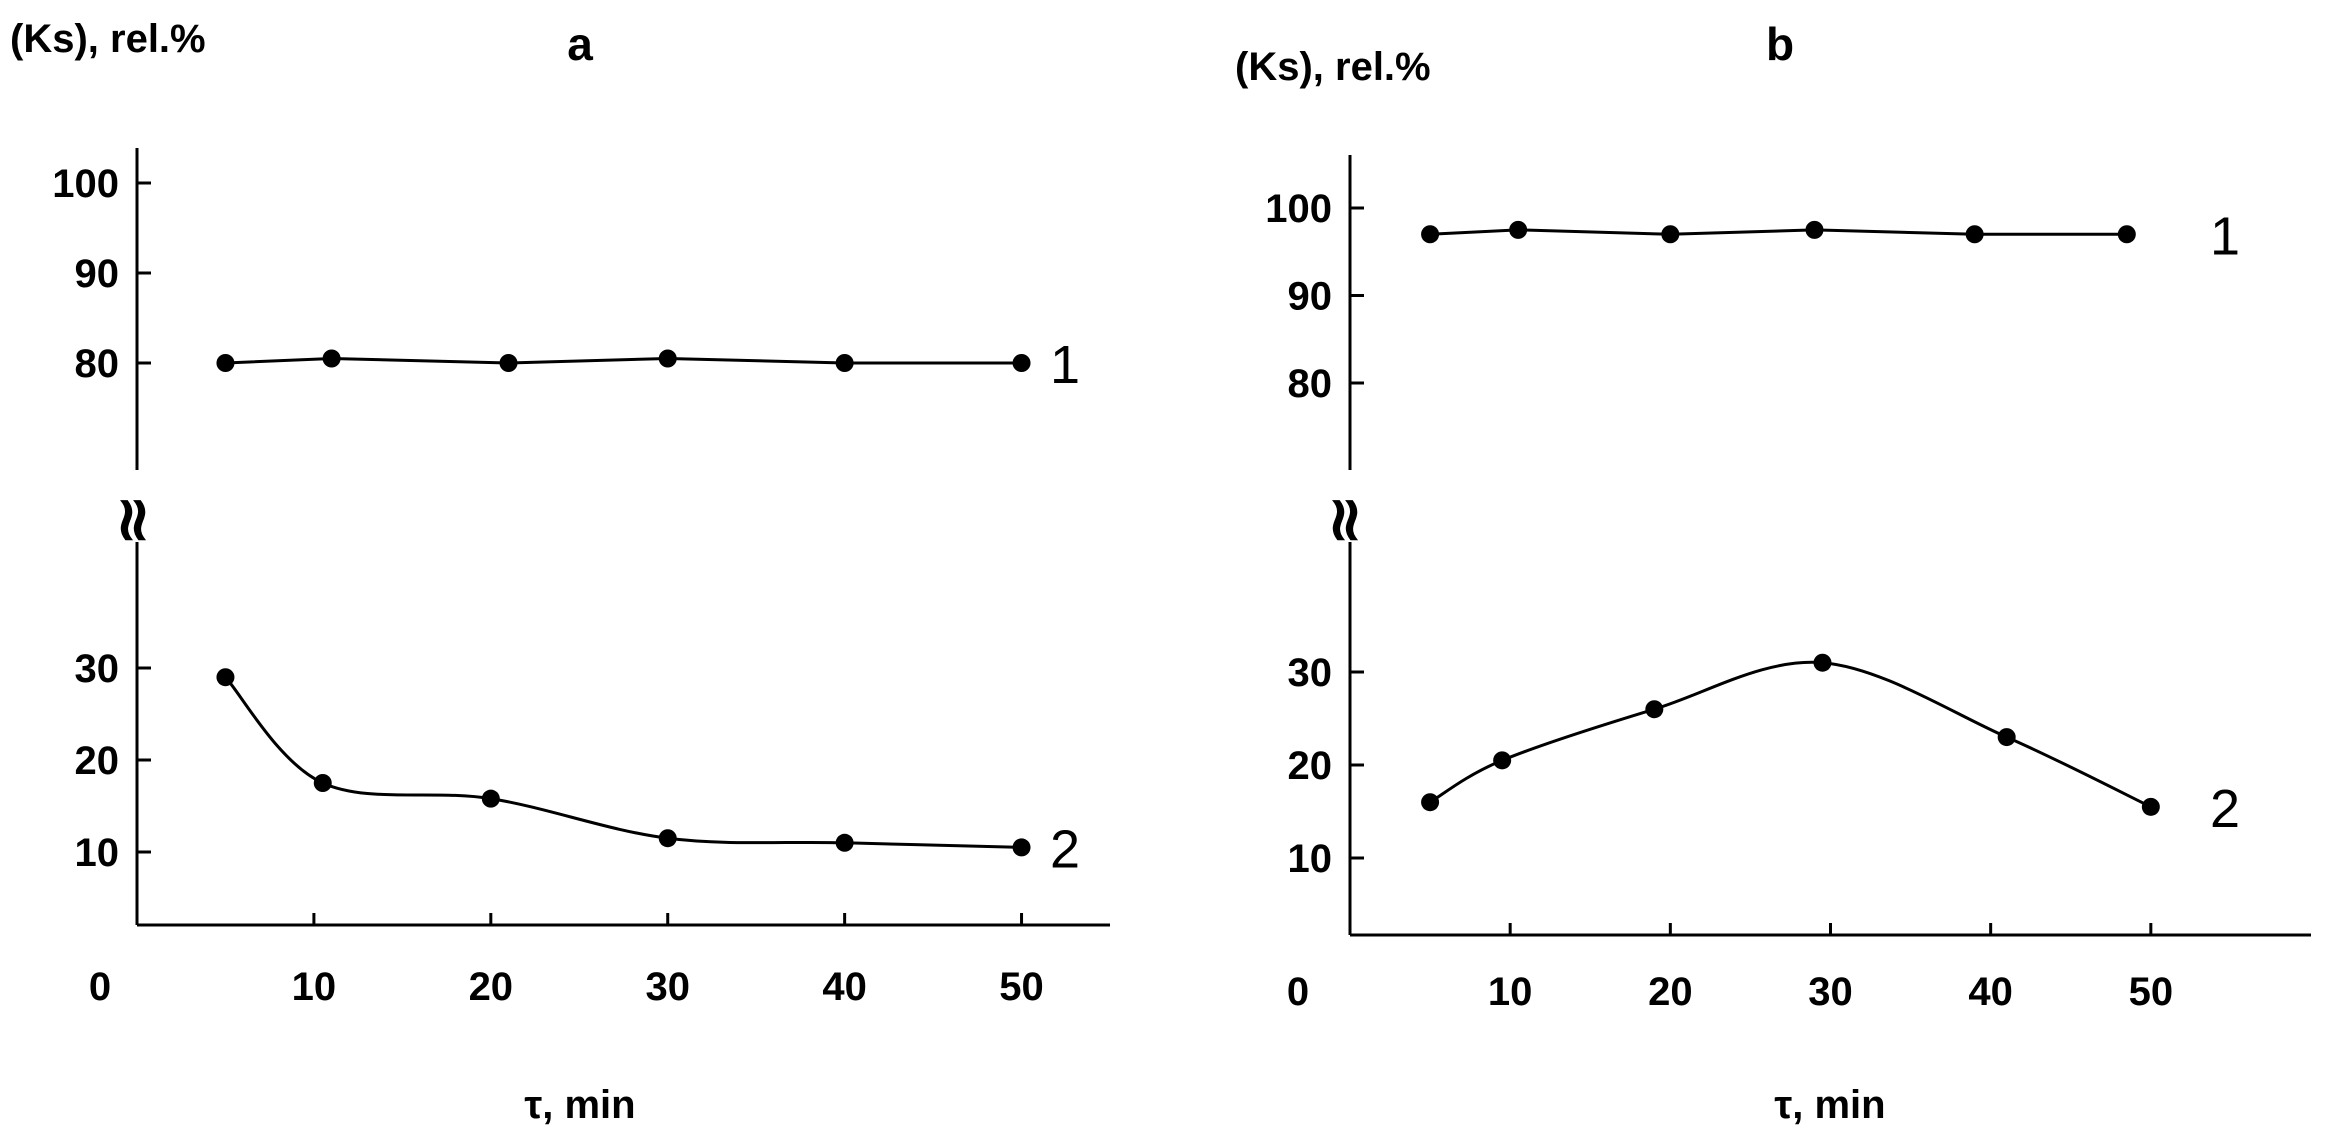 The image size is (2331, 1146). What do you see at coordinates (580, 44) in the screenshot?
I see `panel-title: a` at bounding box center [580, 44].